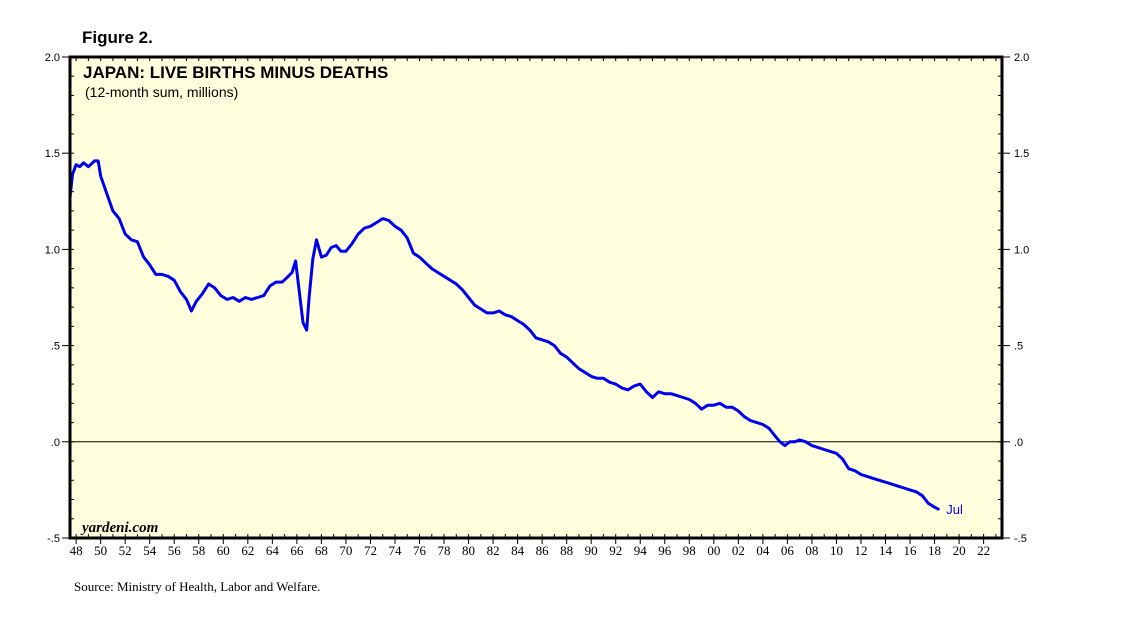 The image size is (1138, 621). I want to click on y-tick-label-right: -.5, so click(1020, 539).